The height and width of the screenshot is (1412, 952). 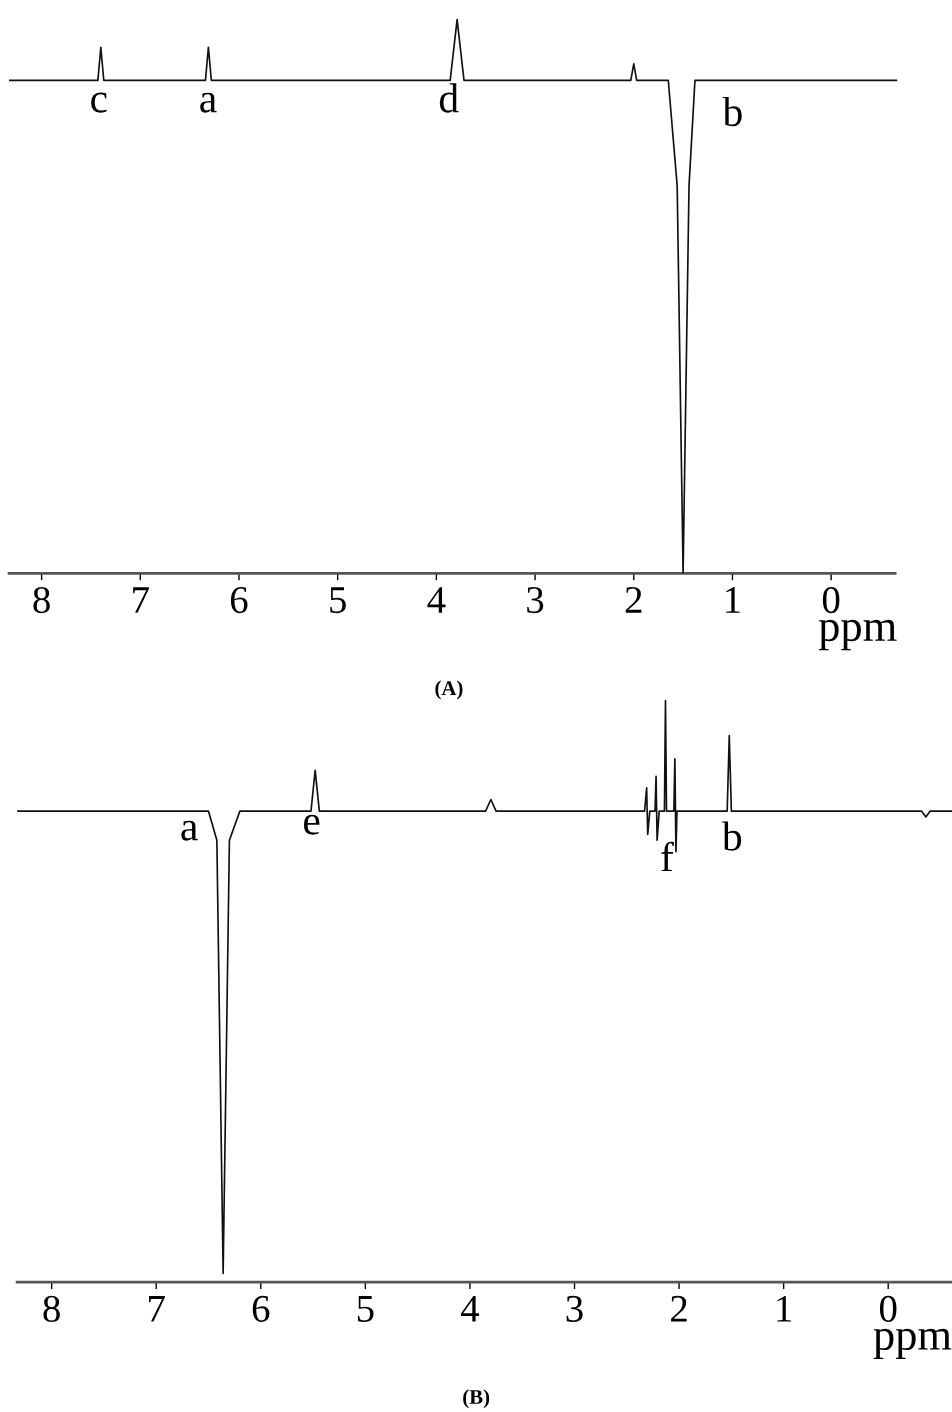 What do you see at coordinates (476, 1399) in the screenshot?
I see `text: (B)` at bounding box center [476, 1399].